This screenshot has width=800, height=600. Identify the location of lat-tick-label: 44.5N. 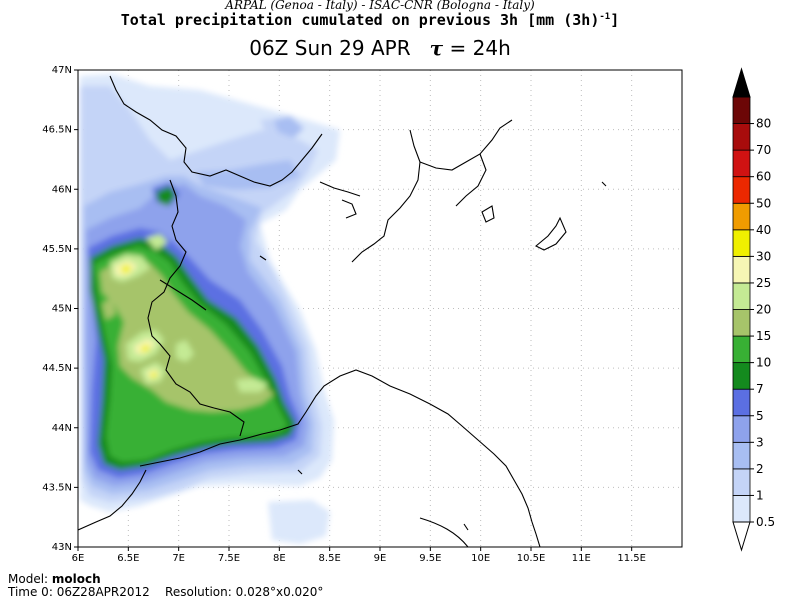
(57, 368).